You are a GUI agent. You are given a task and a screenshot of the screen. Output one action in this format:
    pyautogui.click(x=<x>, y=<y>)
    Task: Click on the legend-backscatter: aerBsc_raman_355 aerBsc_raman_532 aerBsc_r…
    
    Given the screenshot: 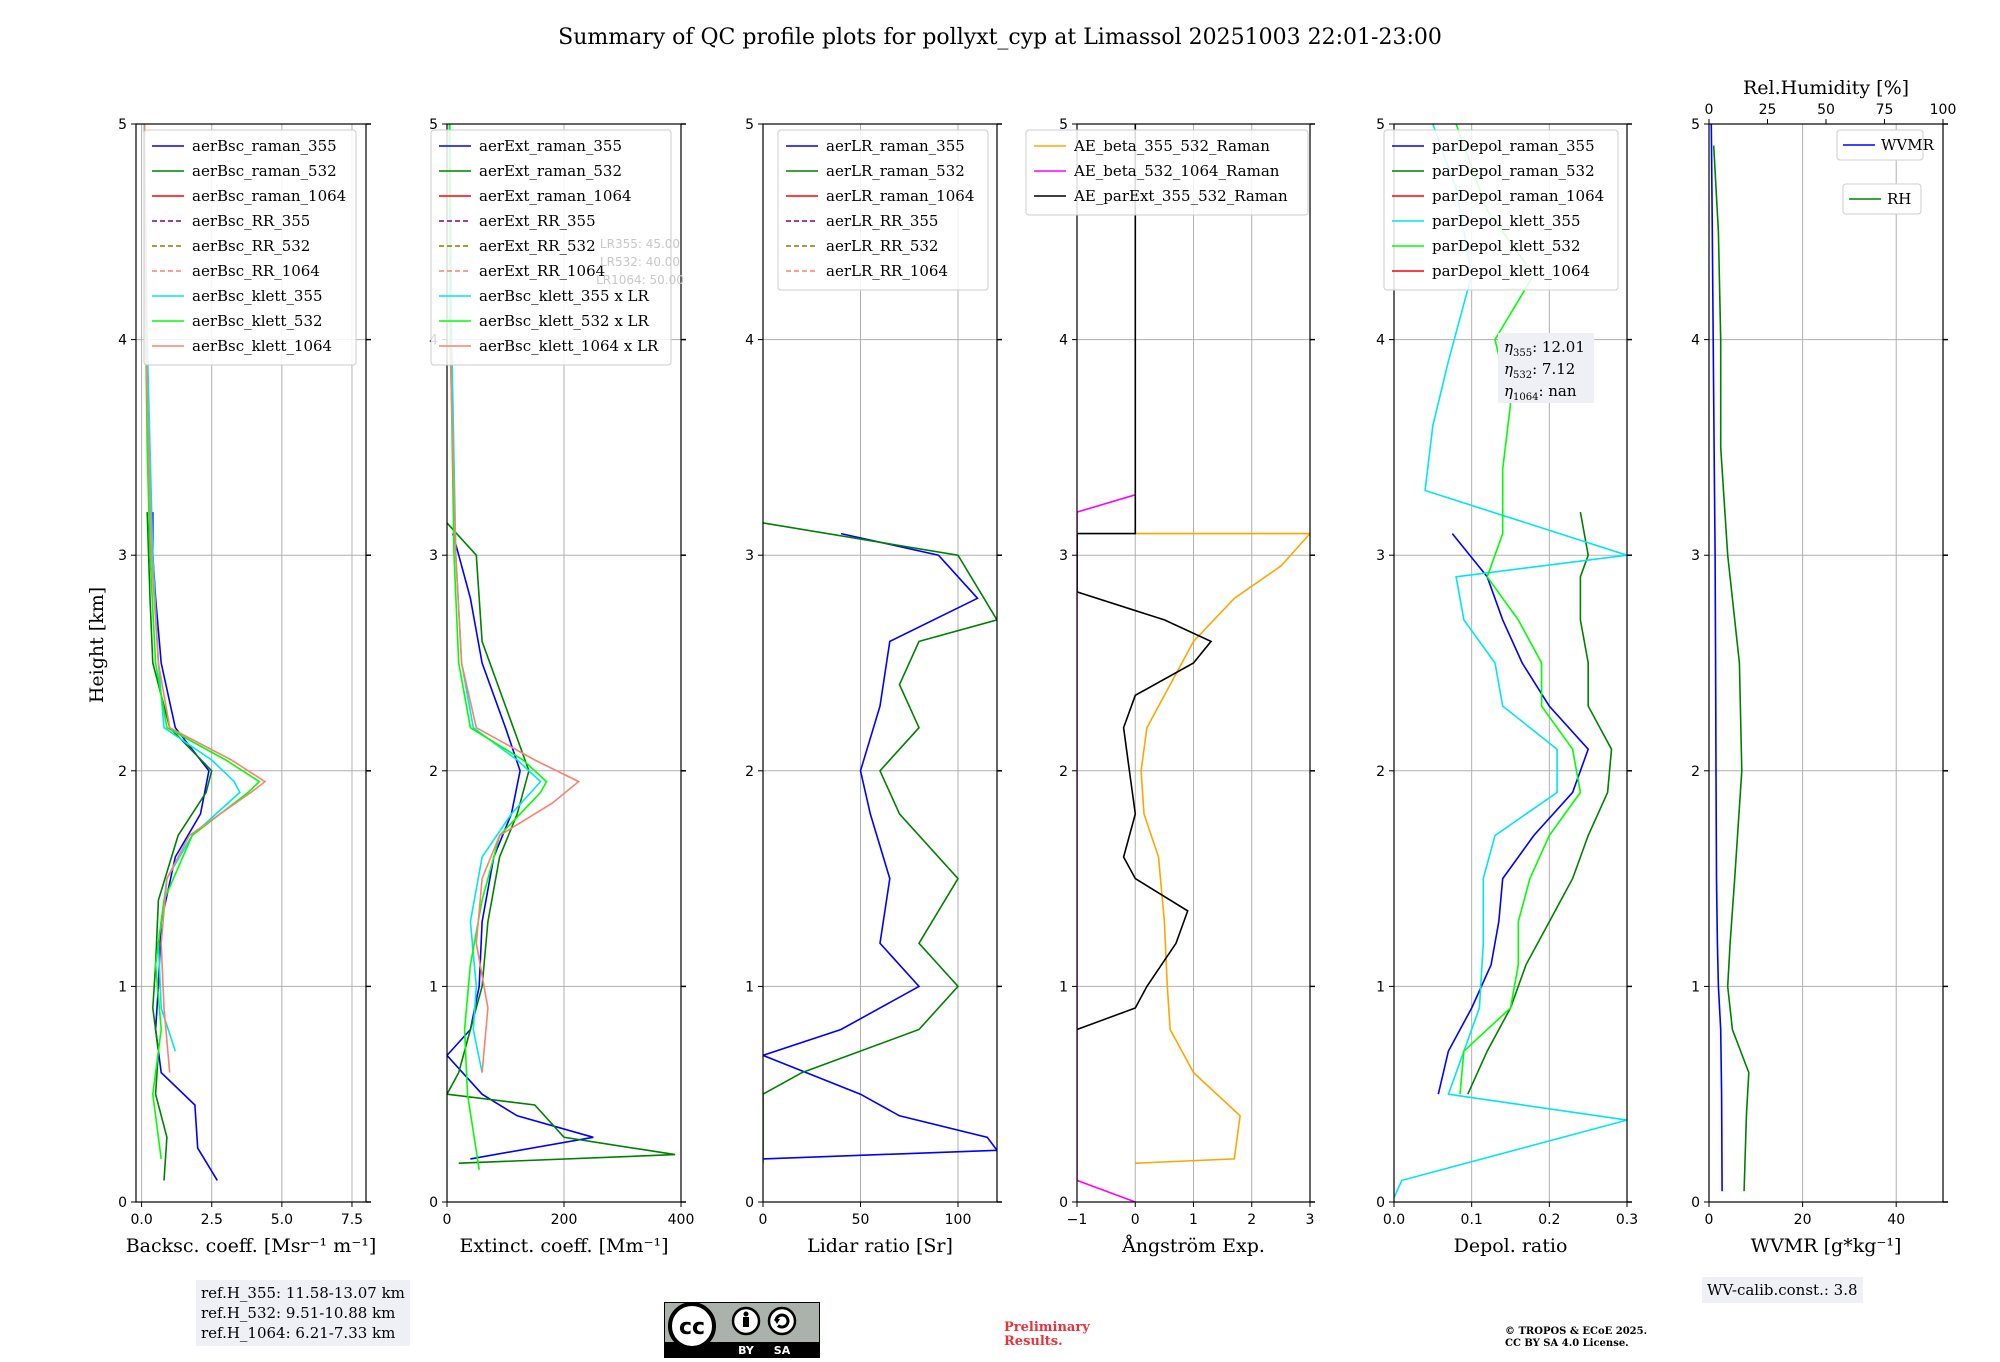 What is the action you would take?
    pyautogui.click(x=250, y=247)
    